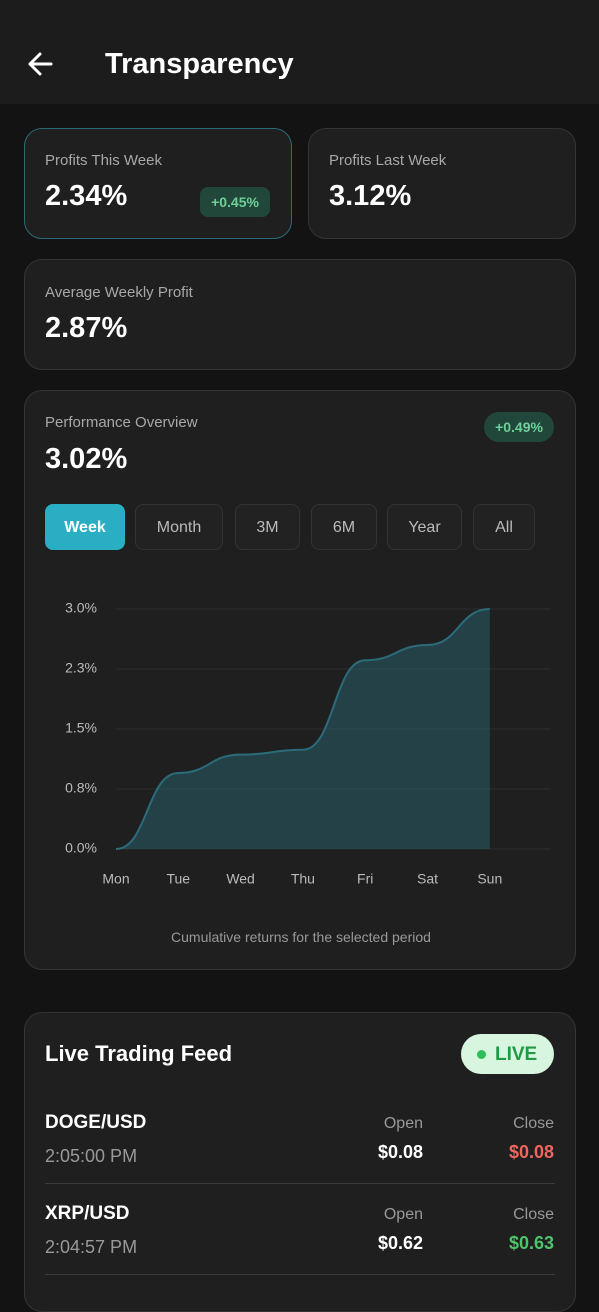 The height and width of the screenshot is (1312, 599). What do you see at coordinates (531, 1243) in the screenshot?
I see `close-price: $0.63` at bounding box center [531, 1243].